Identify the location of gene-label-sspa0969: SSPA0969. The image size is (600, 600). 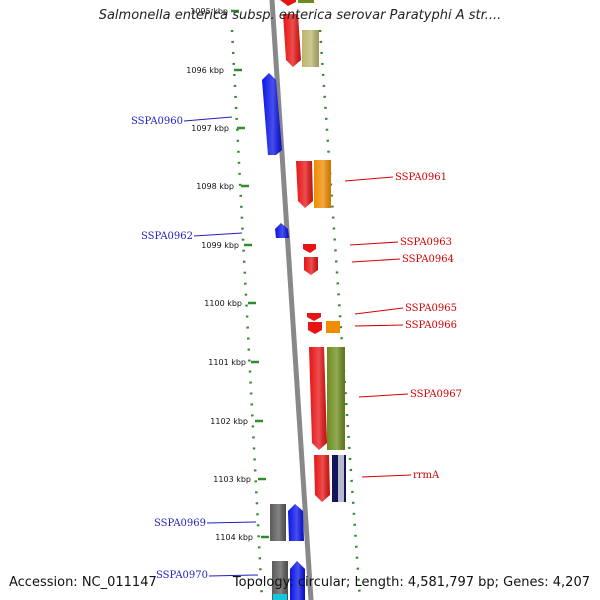
(180, 523).